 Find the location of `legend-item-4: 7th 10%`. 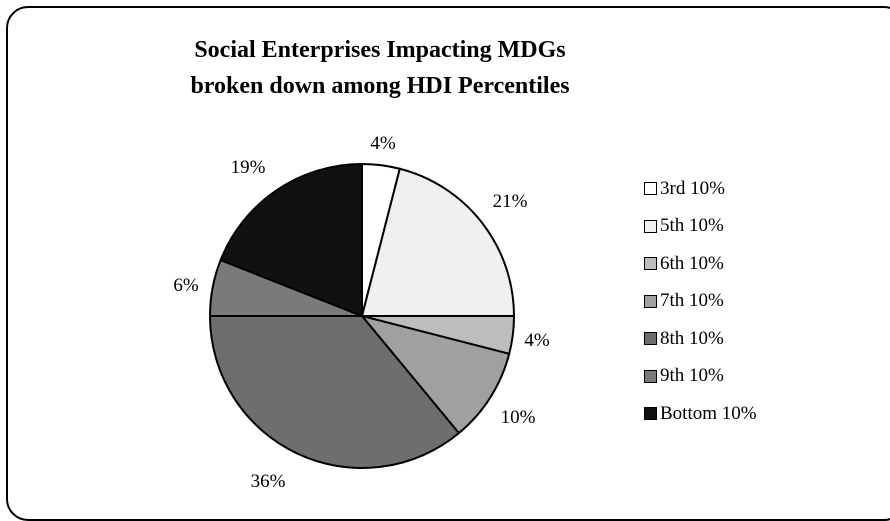

legend-item-4: 7th 10% is located at coordinates (754, 302).